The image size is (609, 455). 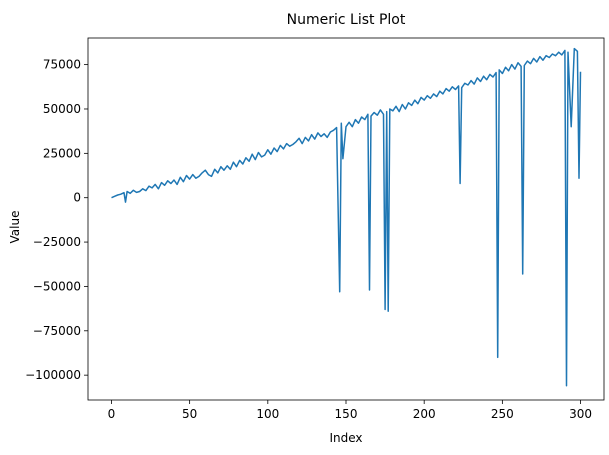 What do you see at coordinates (580, 414) in the screenshot?
I see `x-tick-label: 300` at bounding box center [580, 414].